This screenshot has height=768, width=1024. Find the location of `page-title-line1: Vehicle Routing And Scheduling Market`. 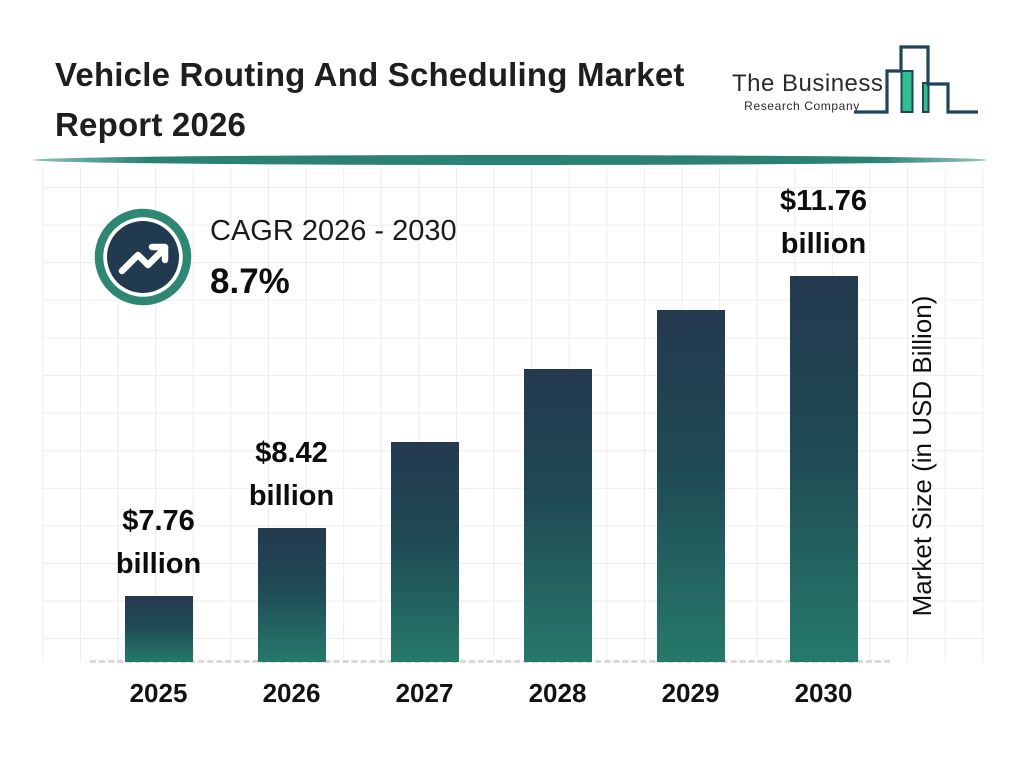

page-title-line1: Vehicle Routing And Scheduling Market is located at coordinates (370, 74).